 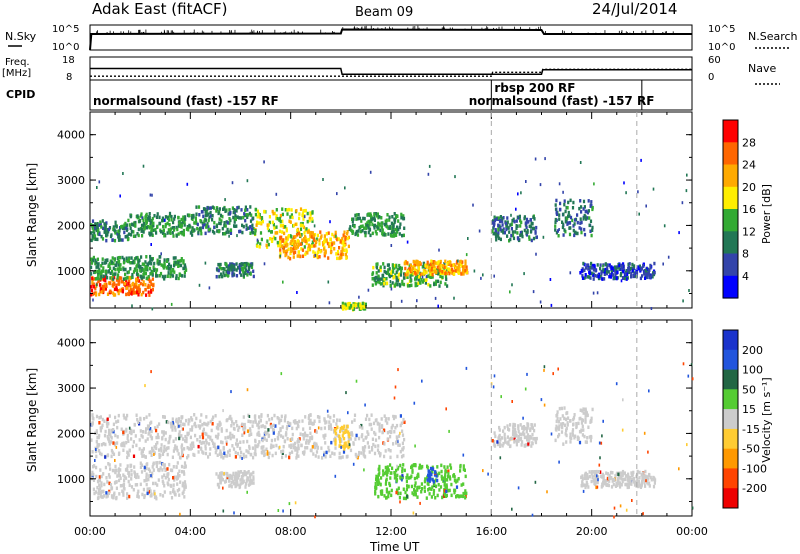 I want to click on power-noise-cell, so click(x=510, y=292).